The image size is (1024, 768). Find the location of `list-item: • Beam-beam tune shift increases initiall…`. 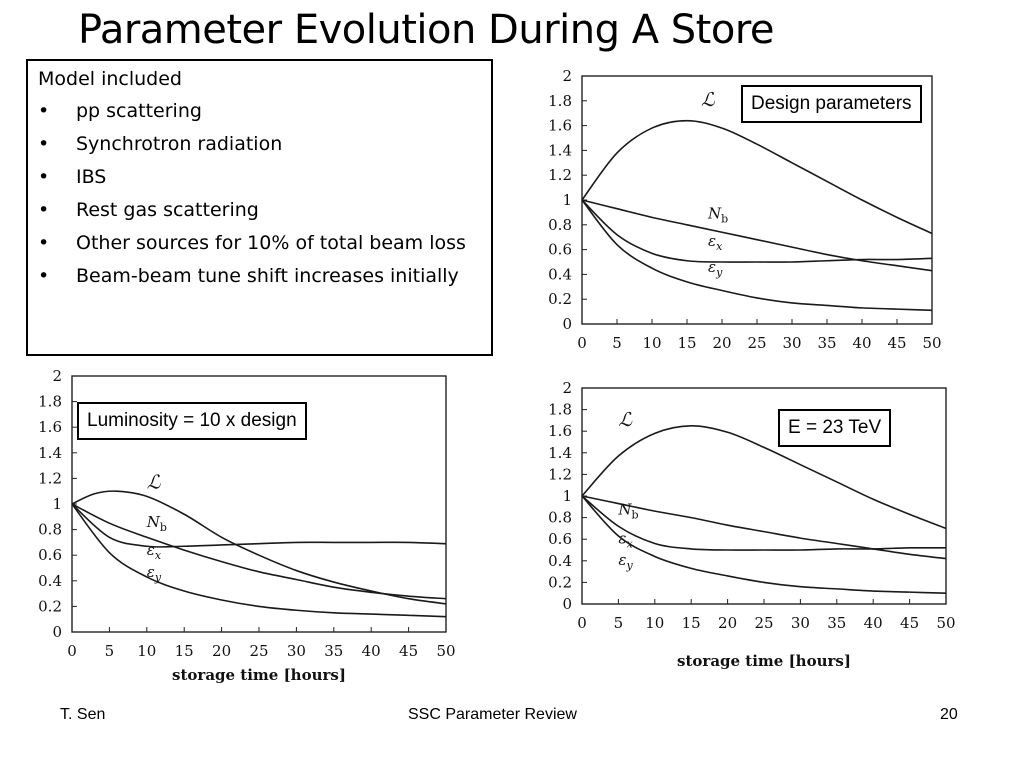

list-item: • Beam-beam tune shift increases initiall… is located at coordinates (259, 276).